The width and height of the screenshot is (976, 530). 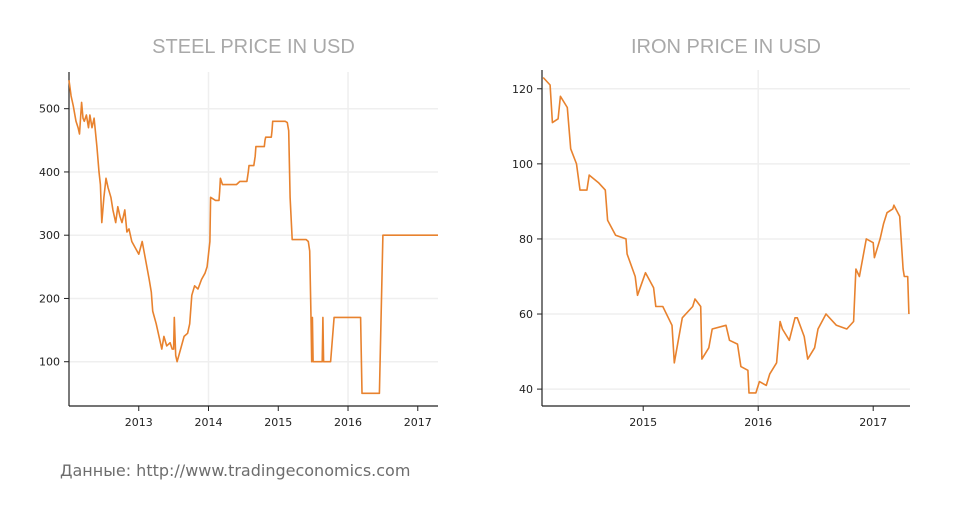 What do you see at coordinates (253, 47) in the screenshot?
I see `steel-chart-title: STEEL PRICE IN USD` at bounding box center [253, 47].